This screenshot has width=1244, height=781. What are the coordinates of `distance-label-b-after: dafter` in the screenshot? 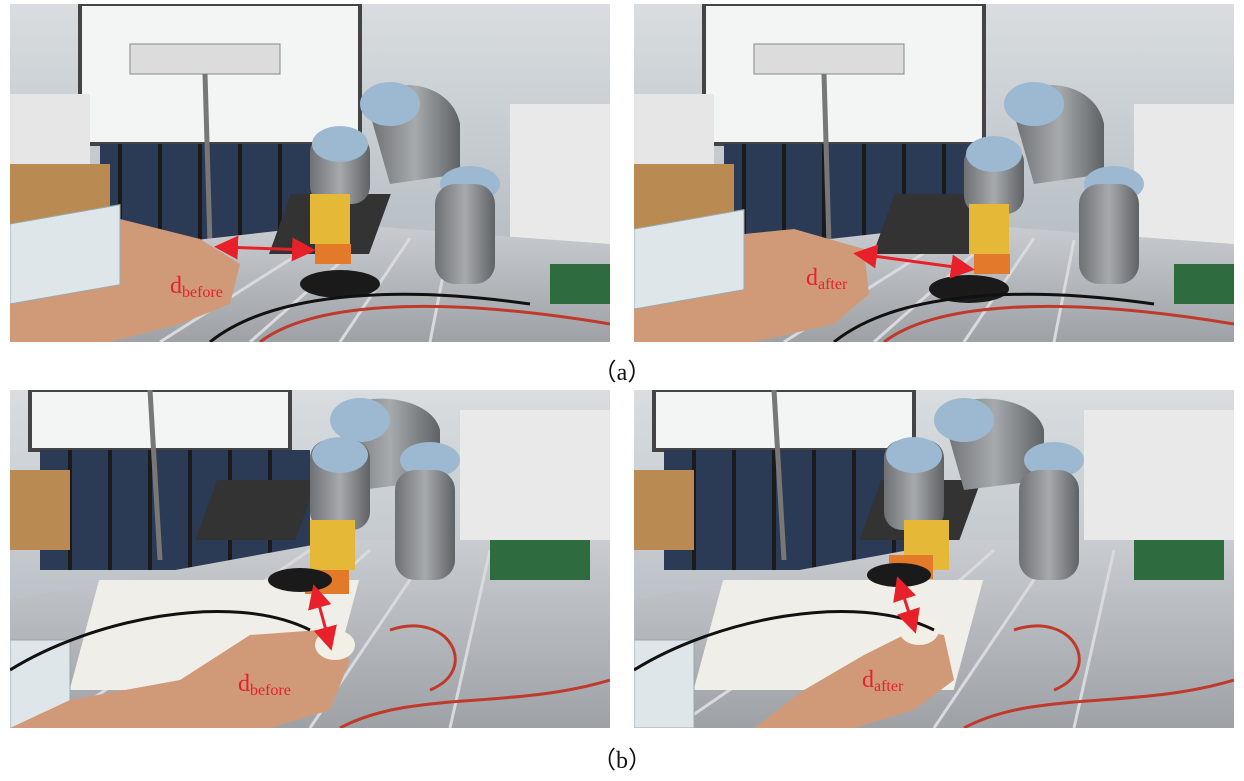 It's located at (883, 681).